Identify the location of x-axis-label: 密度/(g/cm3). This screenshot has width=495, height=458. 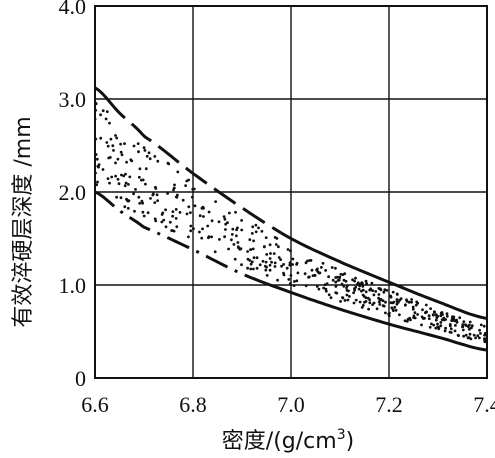
(288, 440).